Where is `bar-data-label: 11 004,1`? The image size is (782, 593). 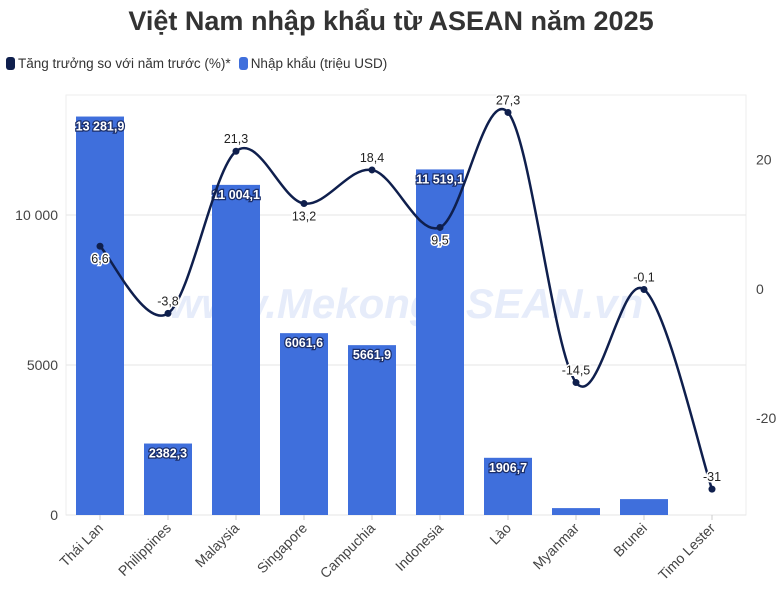
bar-data-label: 11 004,1 is located at coordinates (236, 195).